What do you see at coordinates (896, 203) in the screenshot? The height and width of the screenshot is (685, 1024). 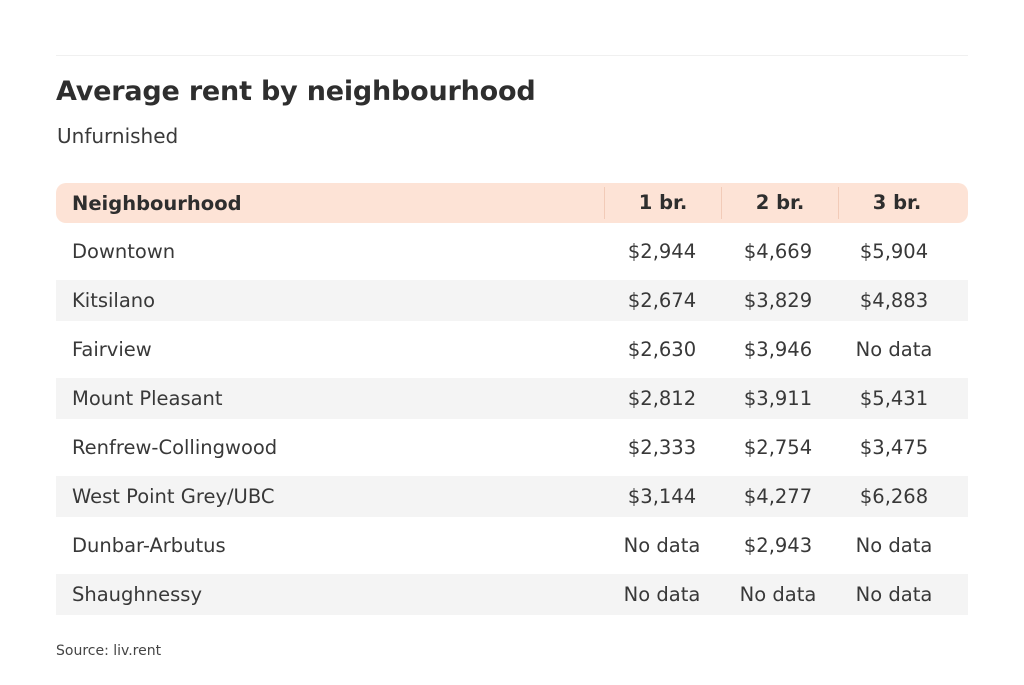 I see `header-3br: 3 br.` at bounding box center [896, 203].